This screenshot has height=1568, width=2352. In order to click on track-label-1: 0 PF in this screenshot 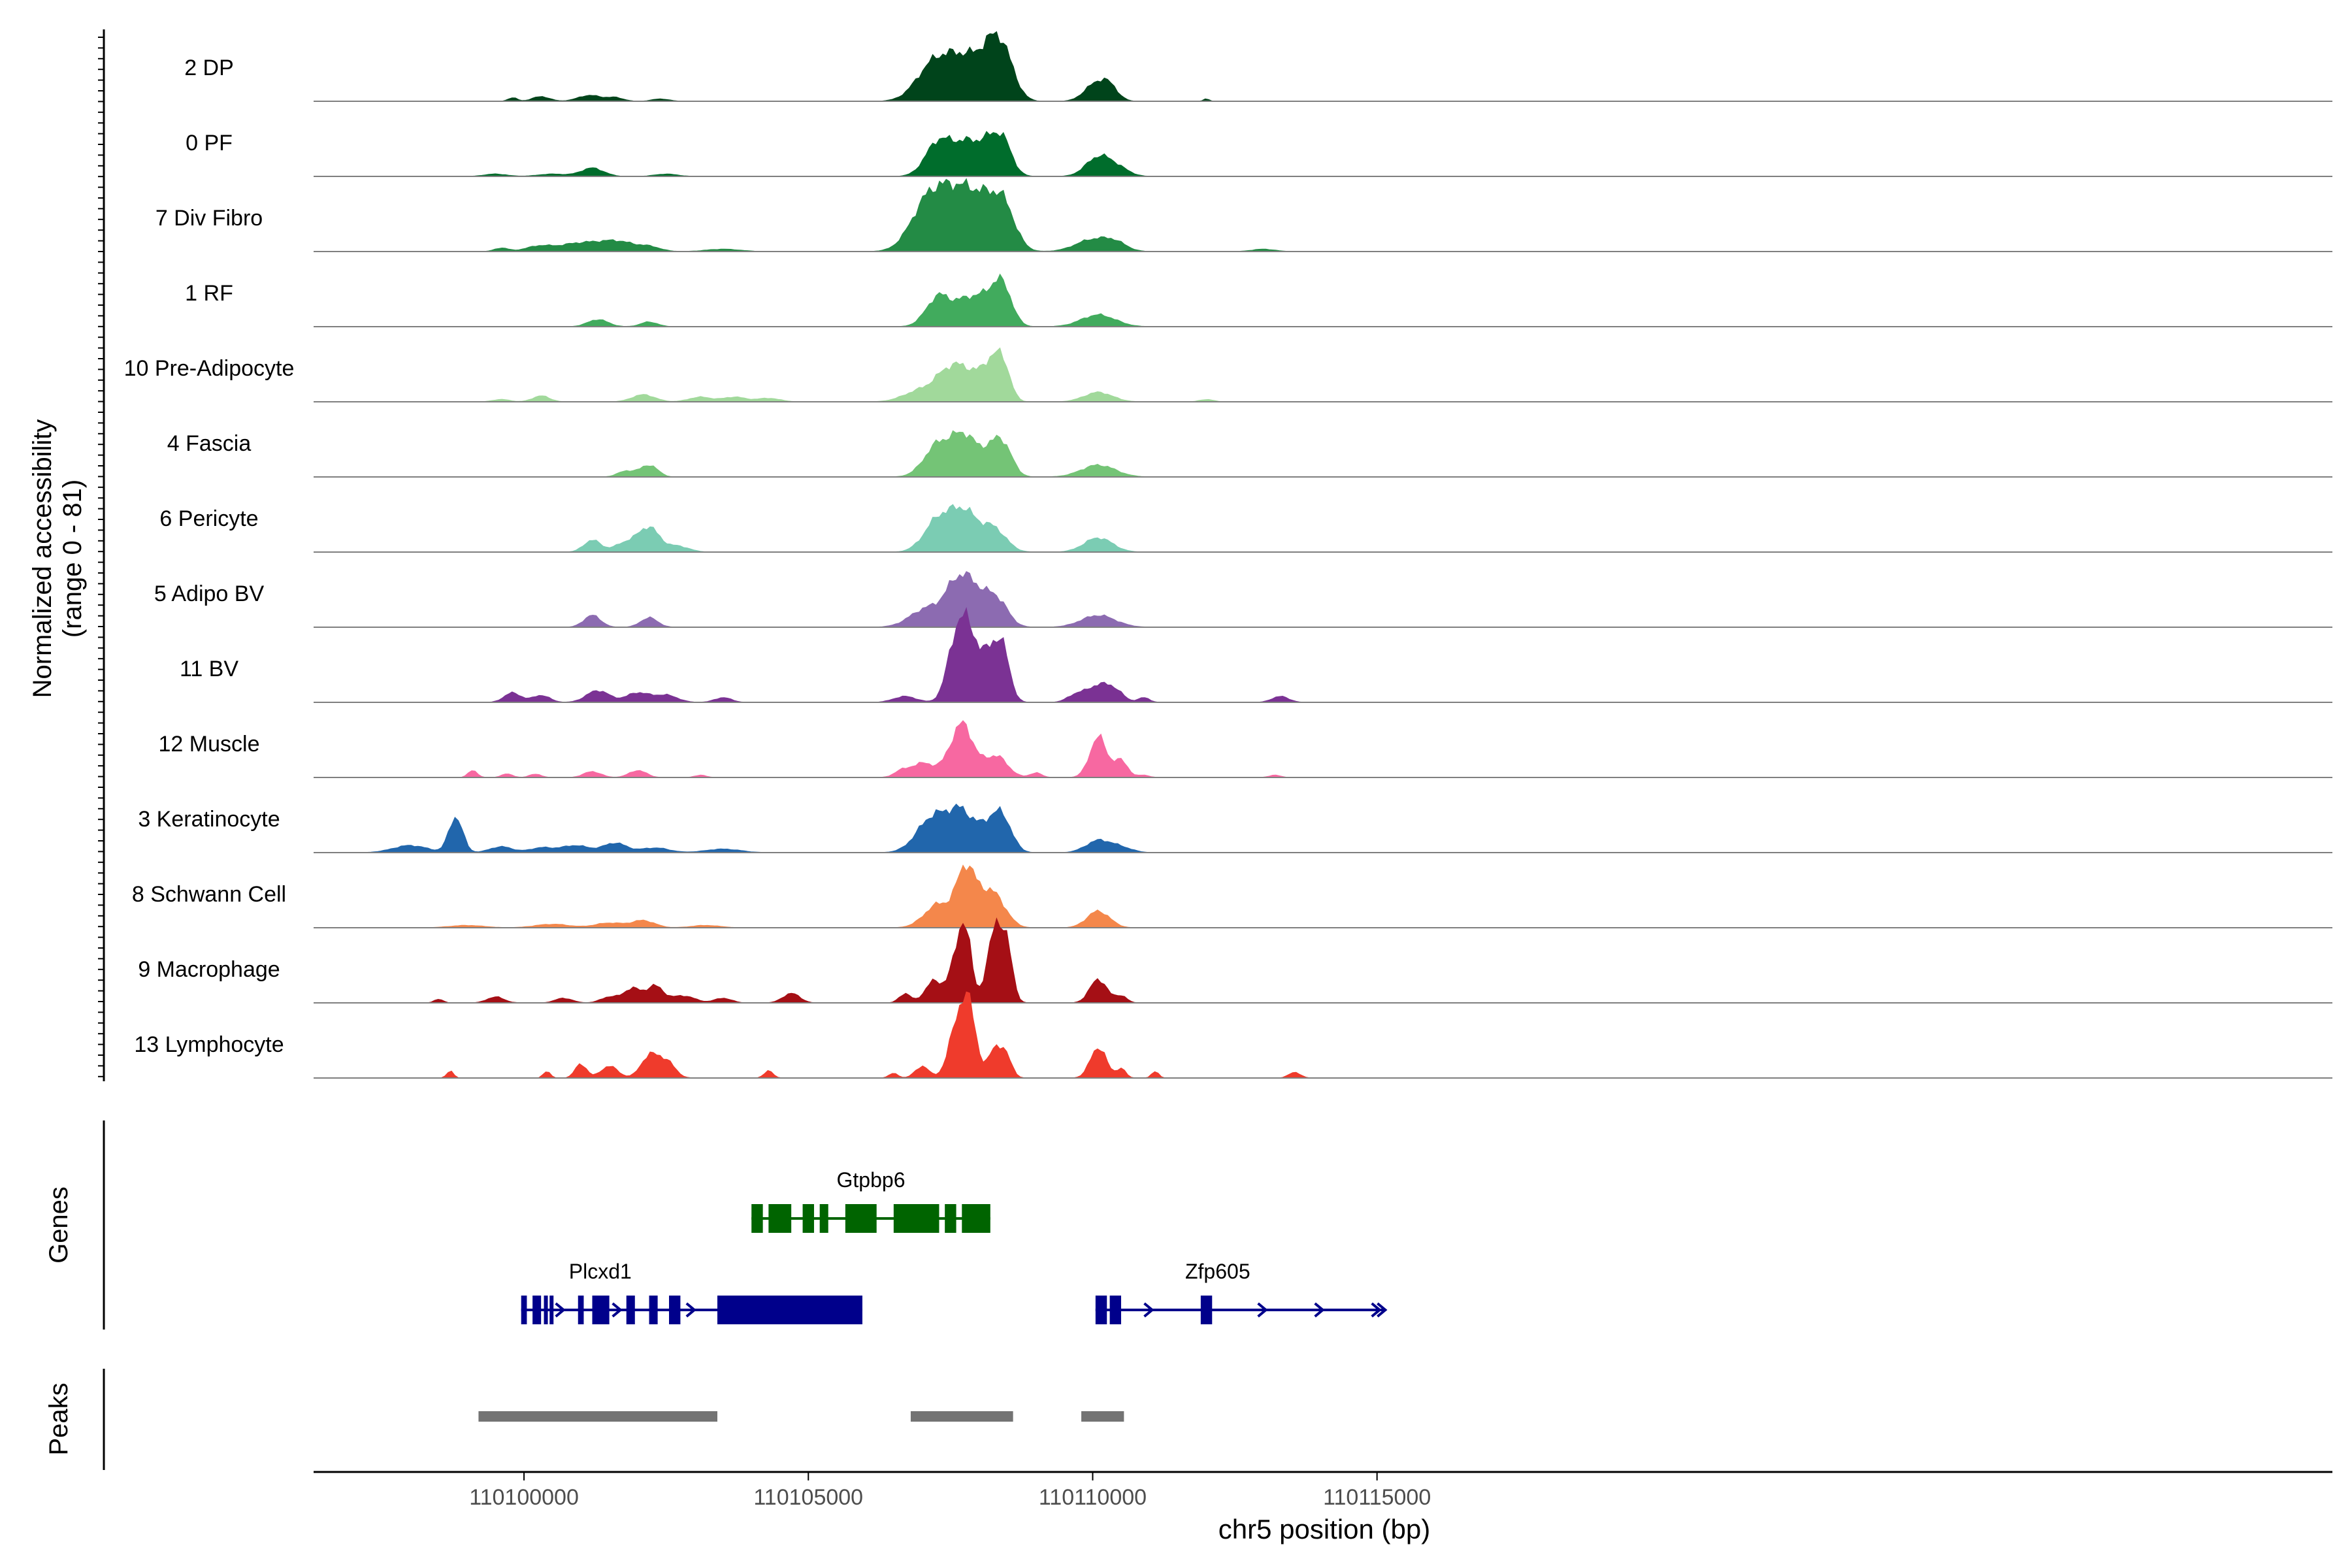, I will do `click(209, 143)`.